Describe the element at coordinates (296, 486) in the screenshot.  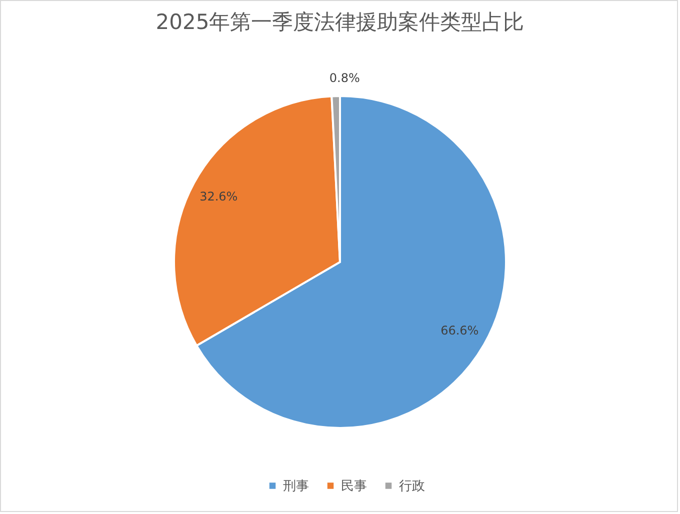
I see `legend-label: 刑事` at that location.